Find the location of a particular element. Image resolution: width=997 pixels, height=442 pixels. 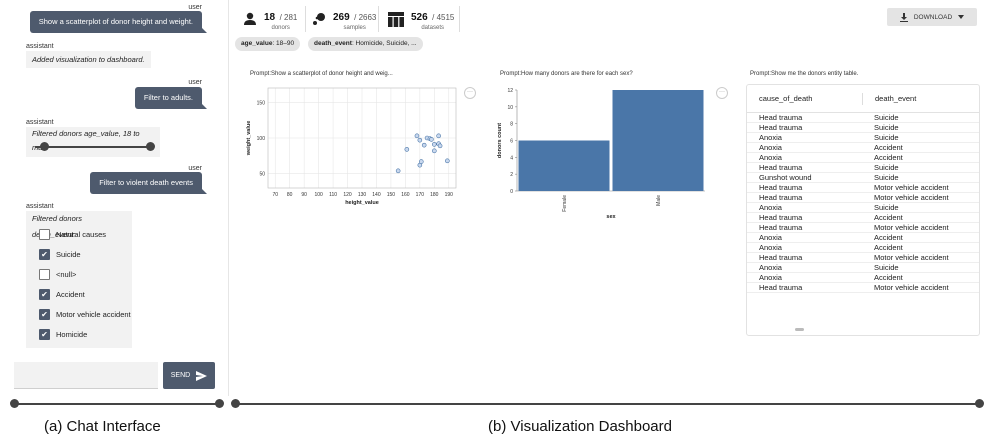

download-button: DOWNLOAD is located at coordinates (932, 17).